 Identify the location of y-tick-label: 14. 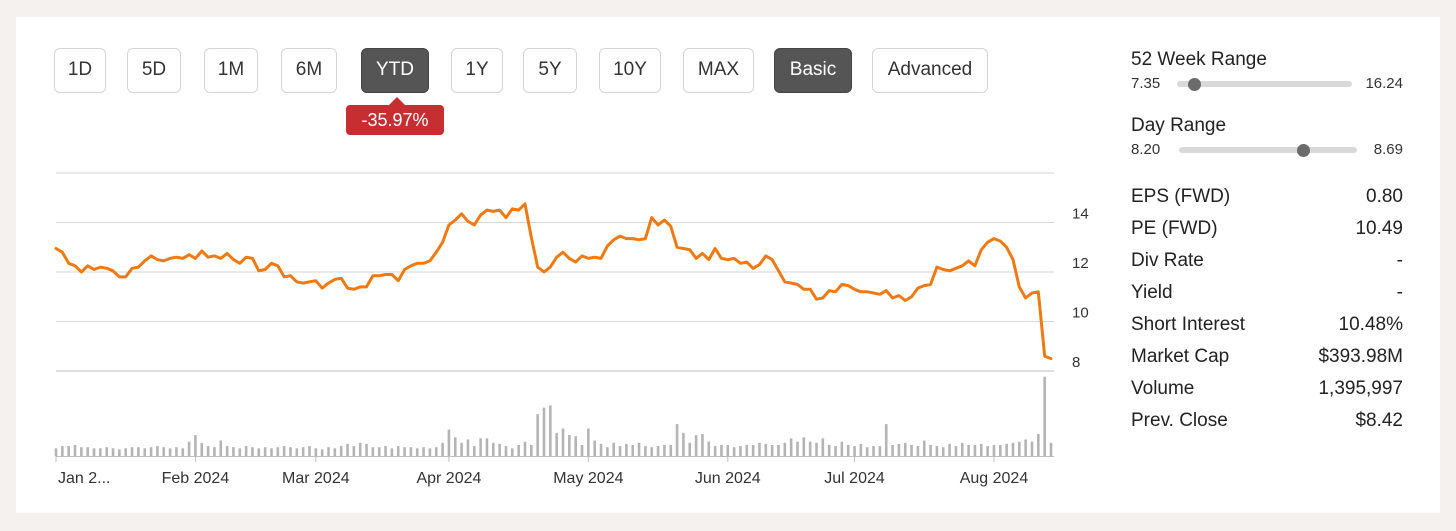
(1080, 214).